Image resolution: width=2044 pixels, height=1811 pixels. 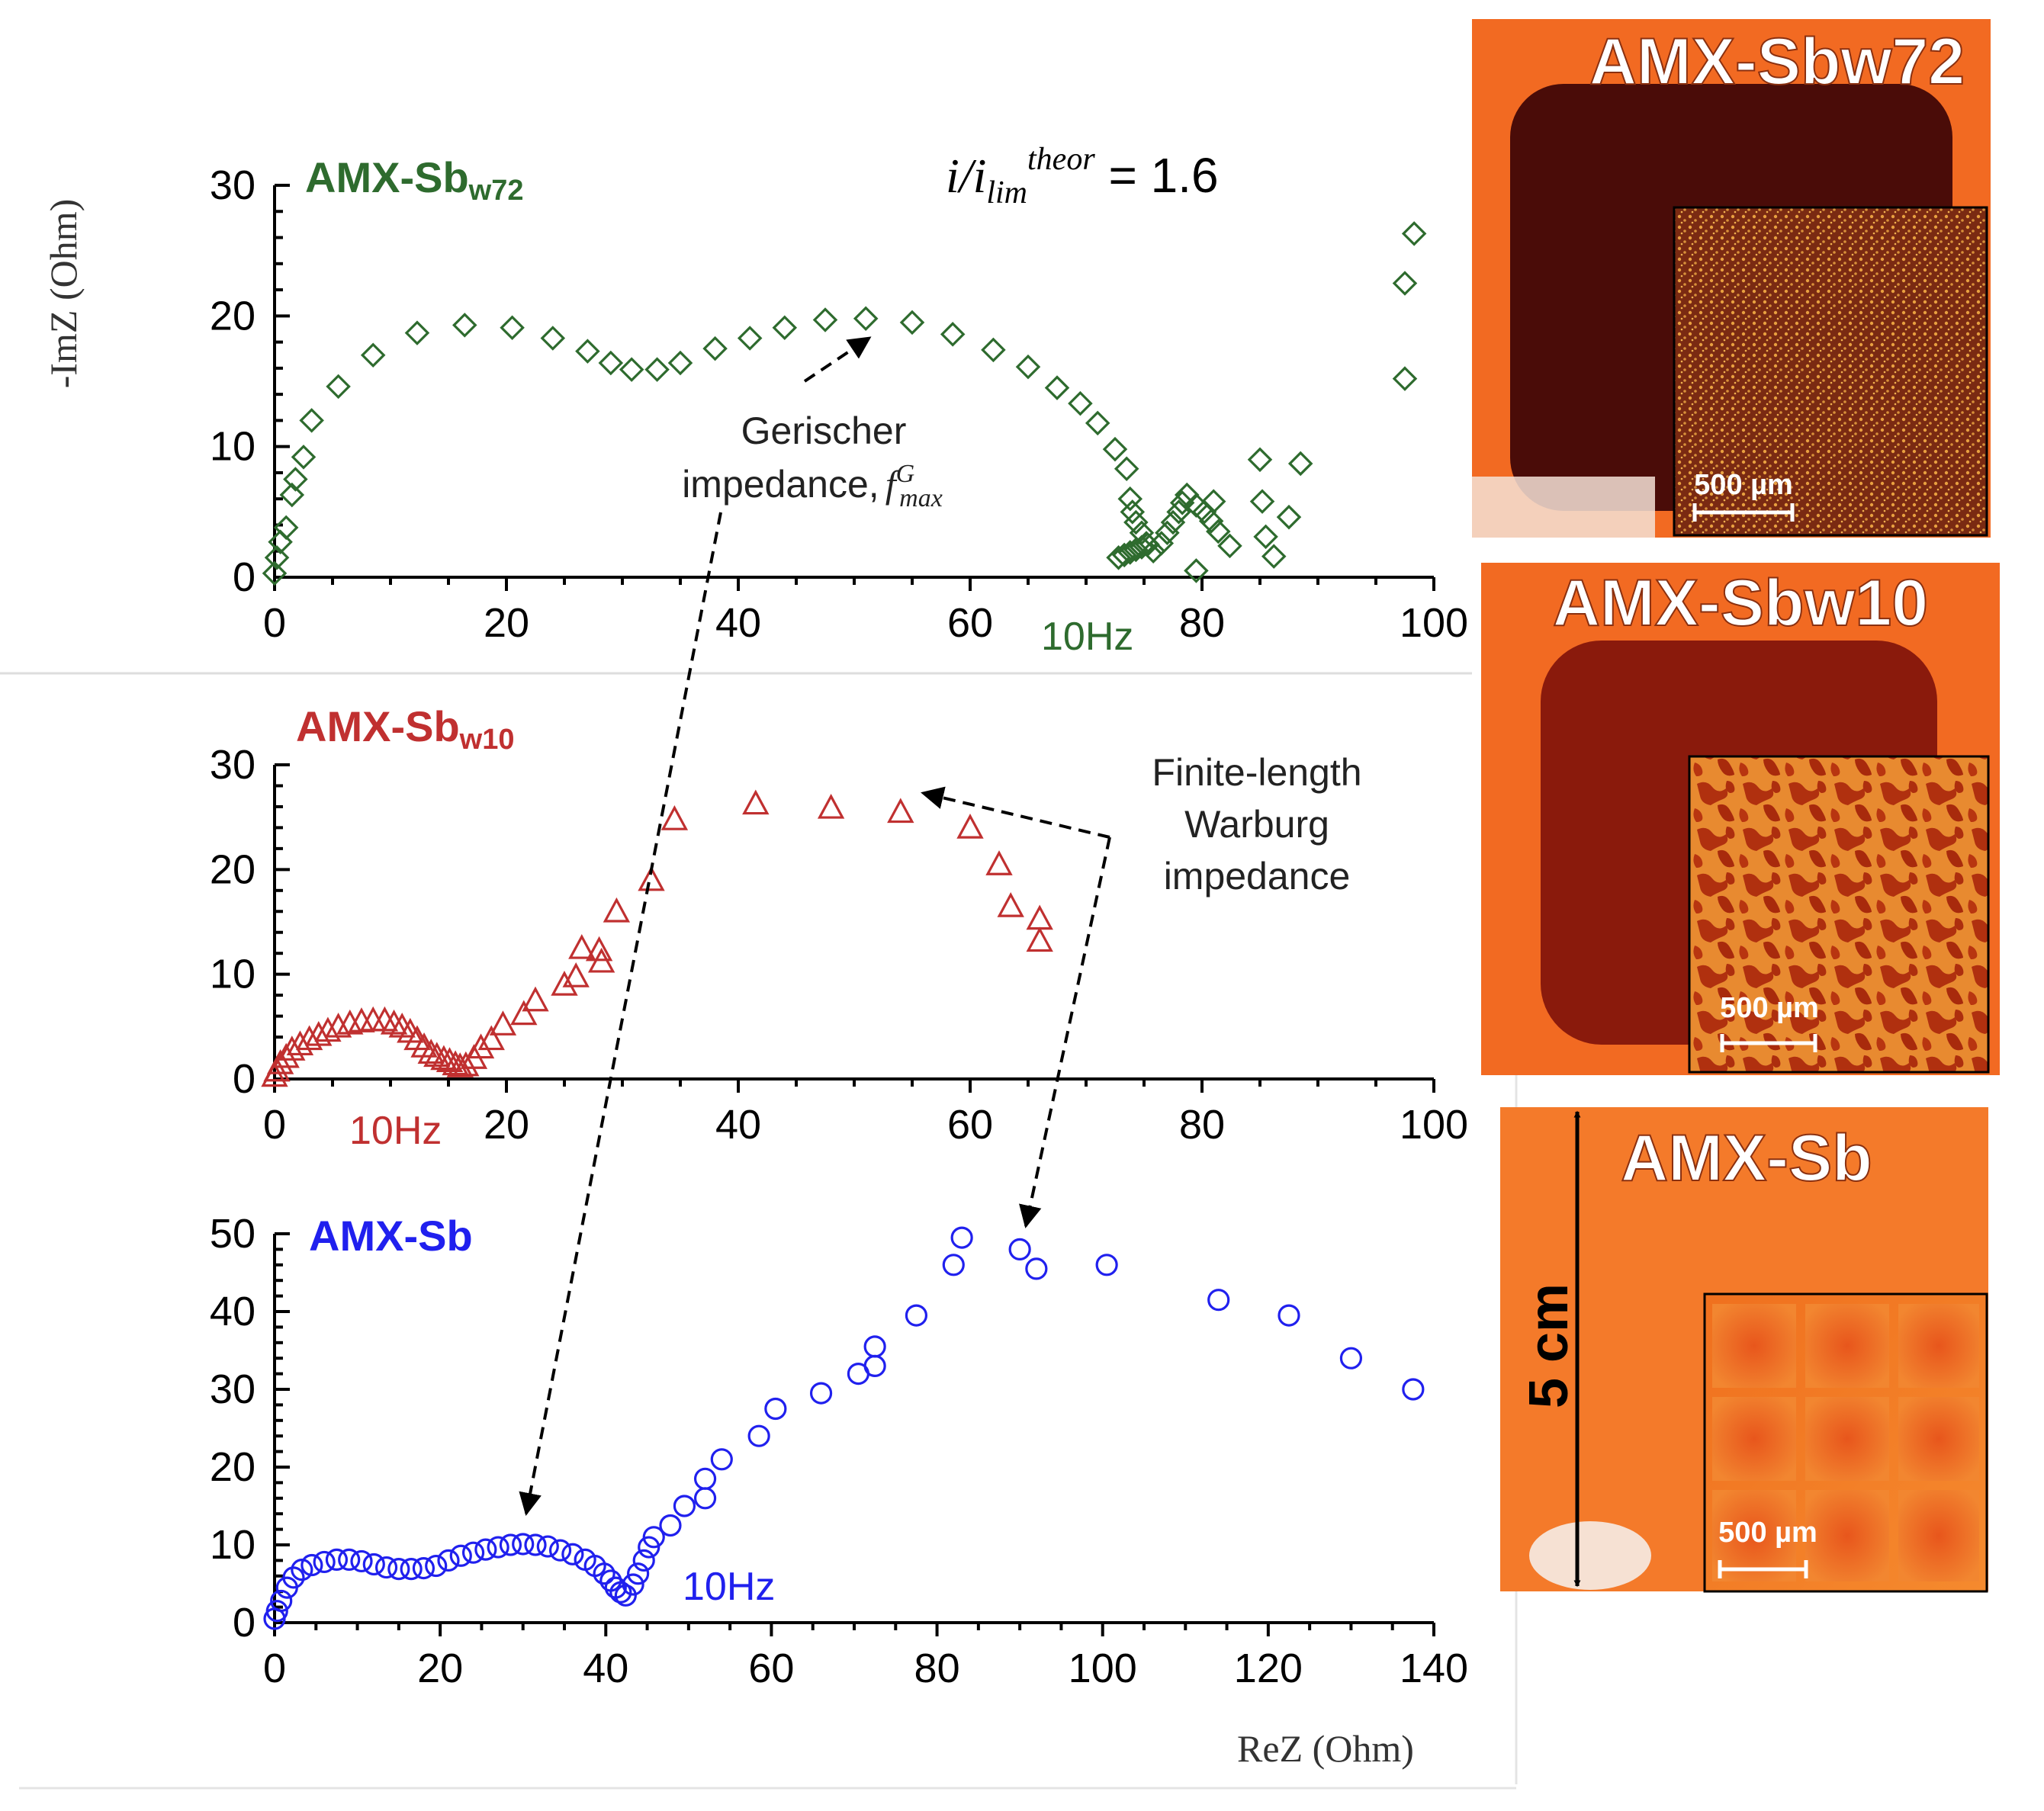 I want to click on chart-amx-sb-x-tick-label: 60, so click(x=771, y=1669).